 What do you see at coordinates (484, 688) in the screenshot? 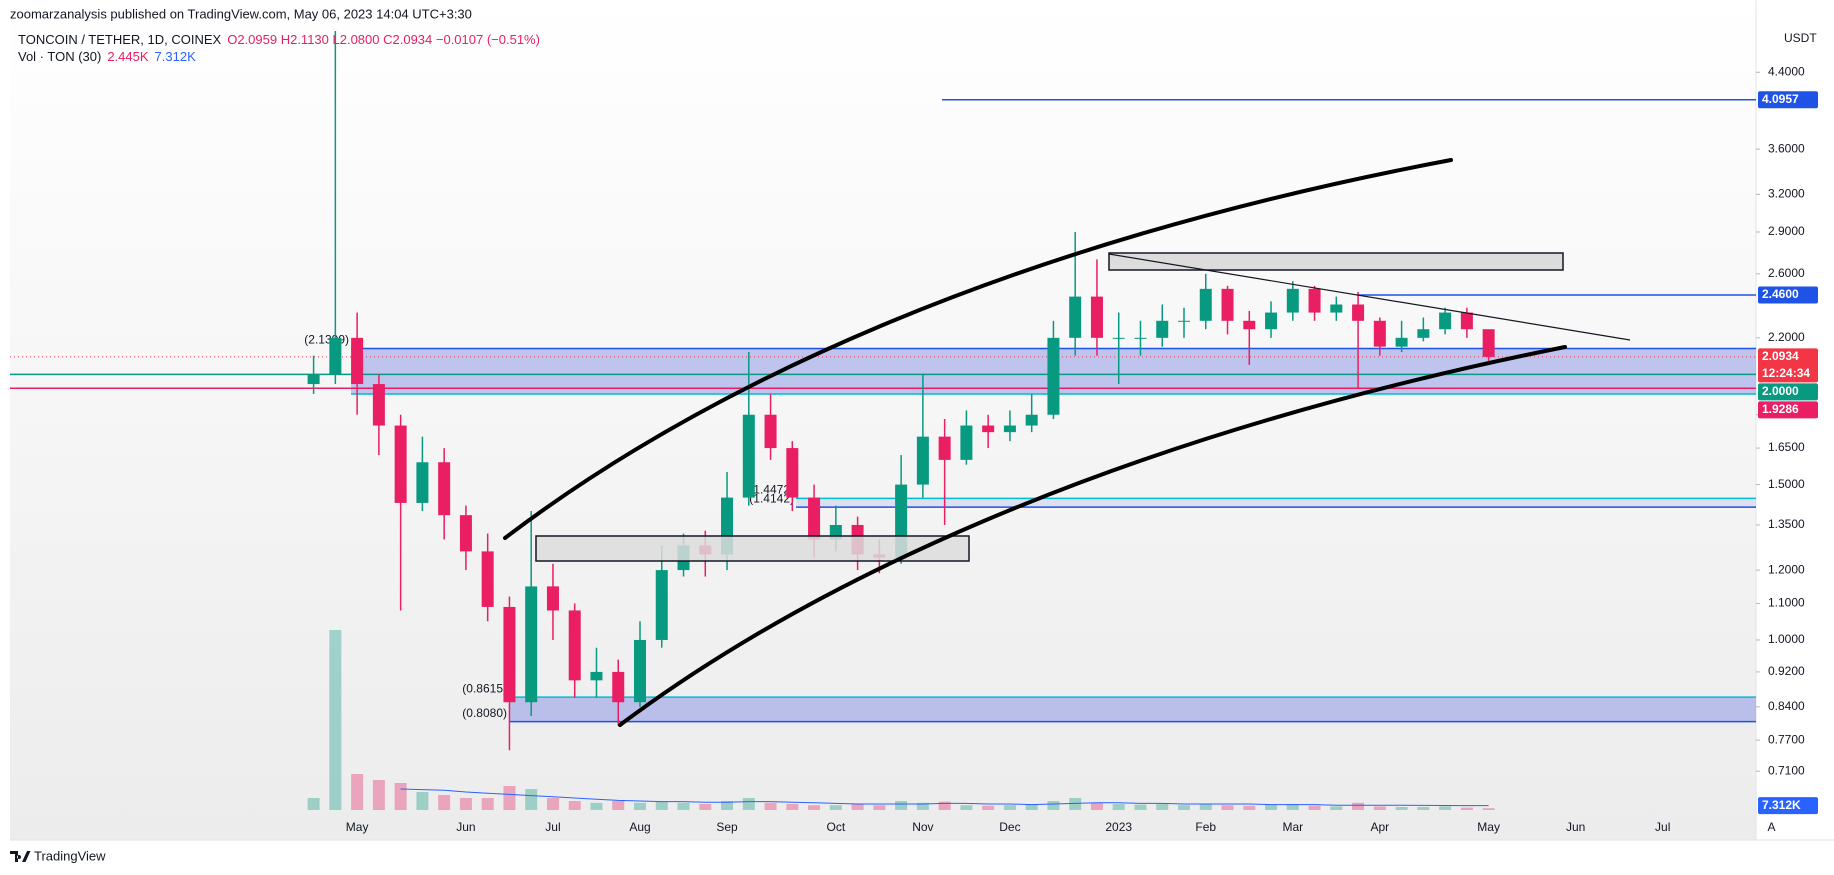
I see `level-label: (0.8615)` at bounding box center [484, 688].